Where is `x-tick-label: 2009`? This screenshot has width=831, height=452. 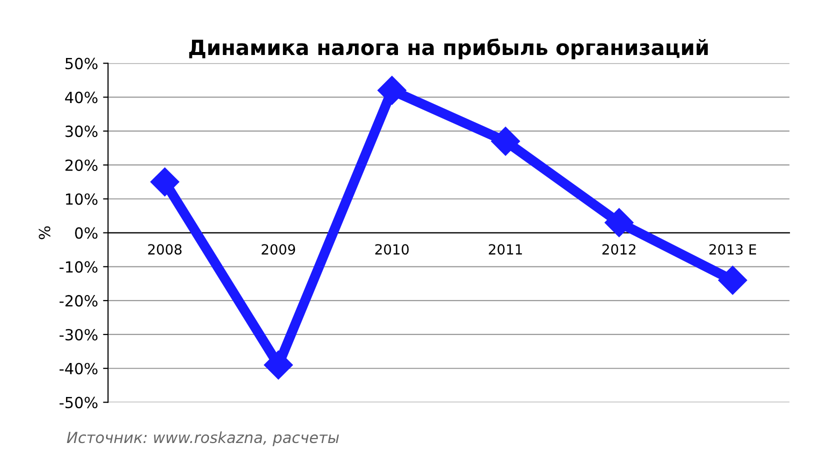 x-tick-label: 2009 is located at coordinates (279, 249).